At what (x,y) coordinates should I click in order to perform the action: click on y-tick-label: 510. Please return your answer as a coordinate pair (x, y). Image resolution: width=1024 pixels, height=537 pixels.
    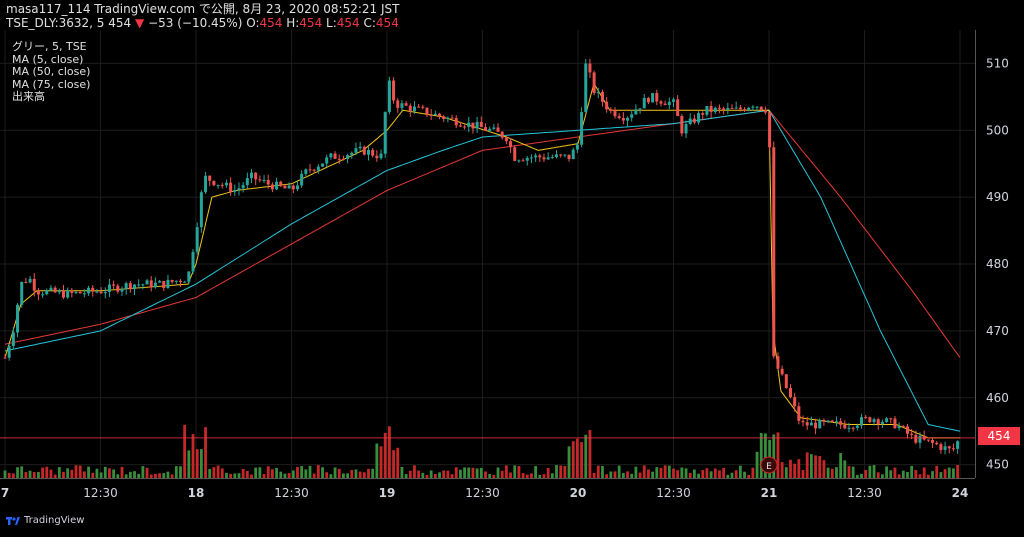
    Looking at the image, I should click on (997, 63).